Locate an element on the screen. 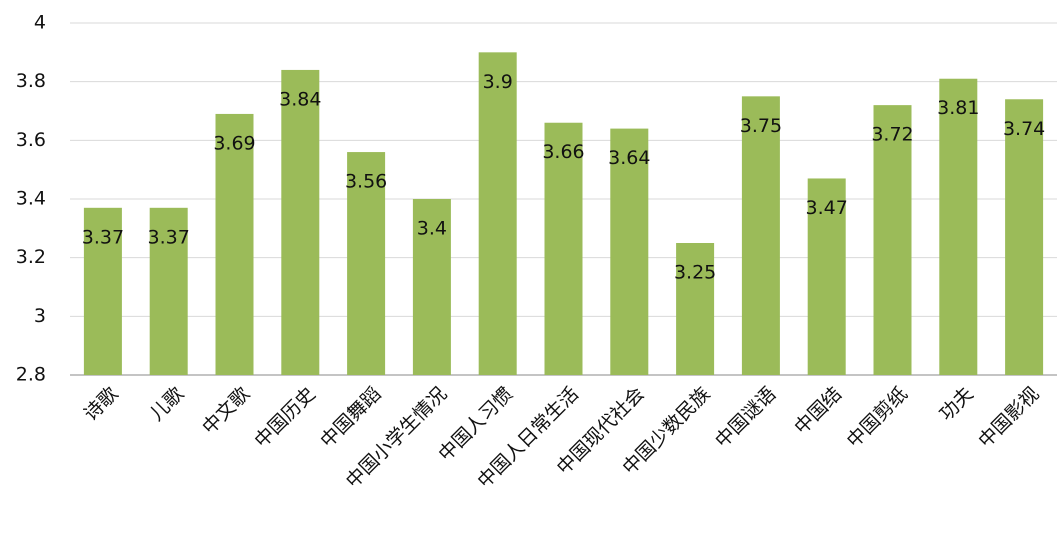  data-label: 3.74 is located at coordinates (1024, 129).